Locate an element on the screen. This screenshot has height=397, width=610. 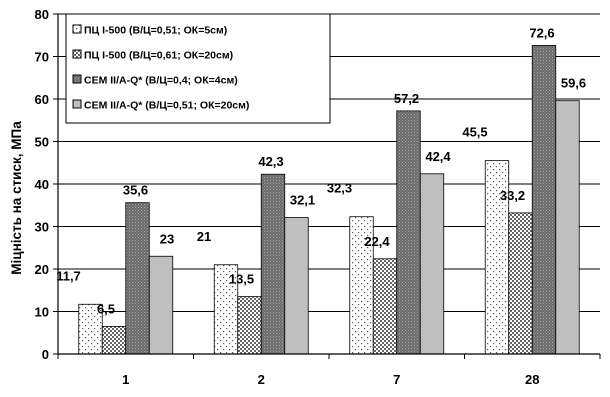
data-label: 32,1 is located at coordinates (302, 200).